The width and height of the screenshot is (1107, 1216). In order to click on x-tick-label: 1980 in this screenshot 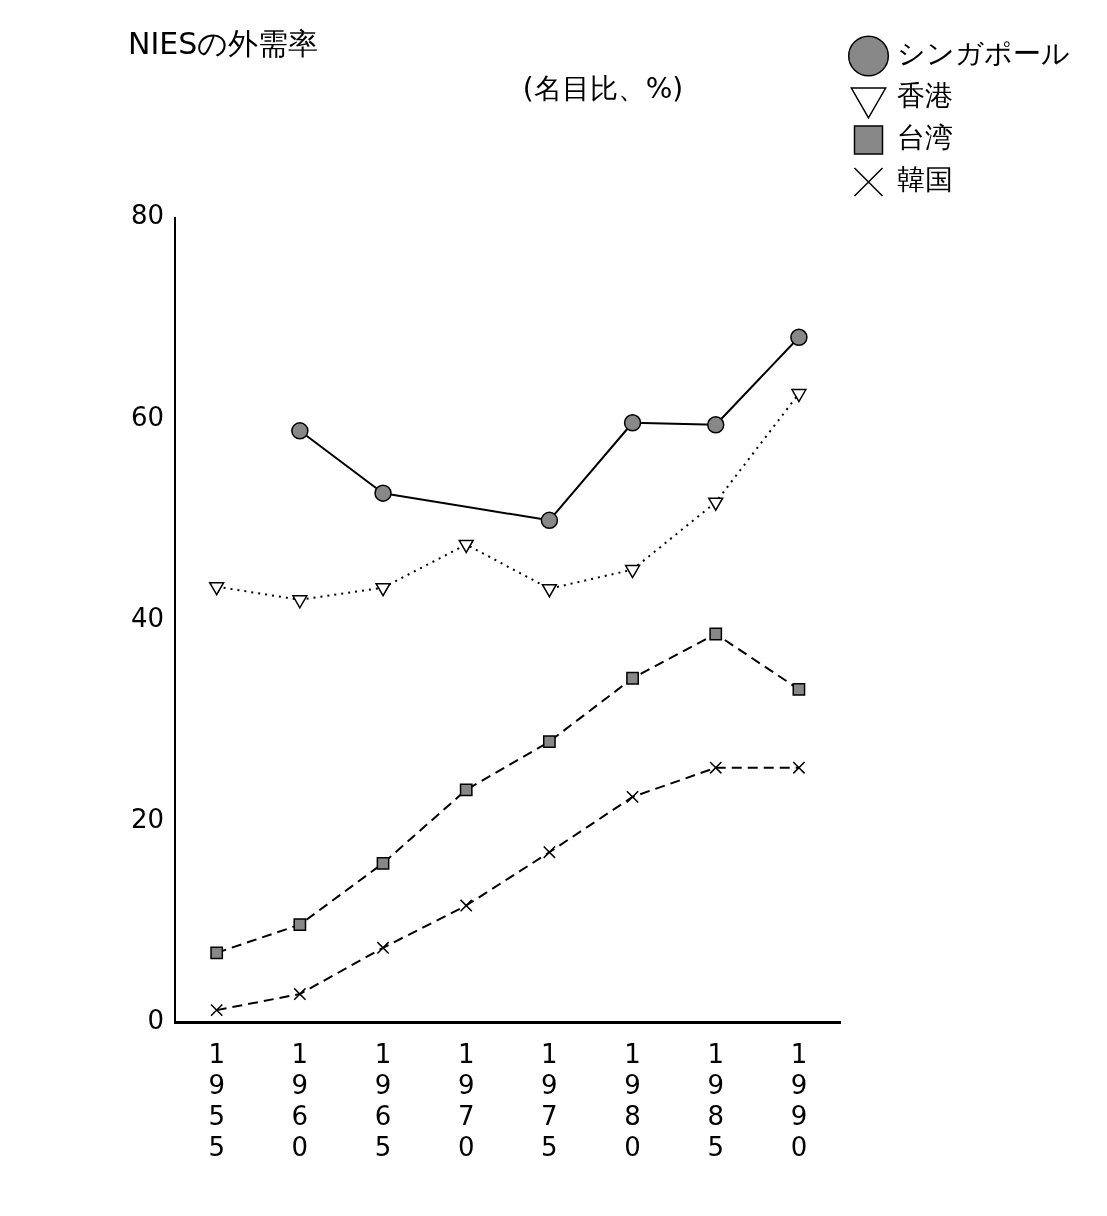, I will do `click(632, 1100)`.